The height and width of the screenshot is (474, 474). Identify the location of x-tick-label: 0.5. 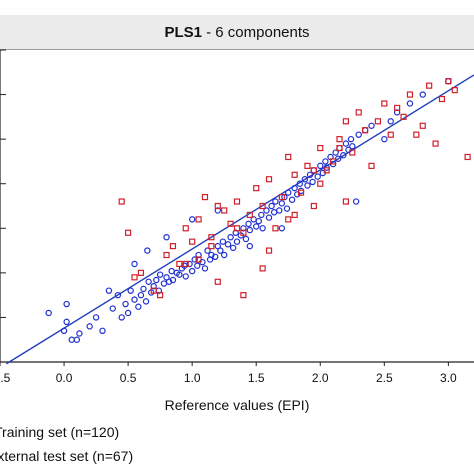
(128, 378).